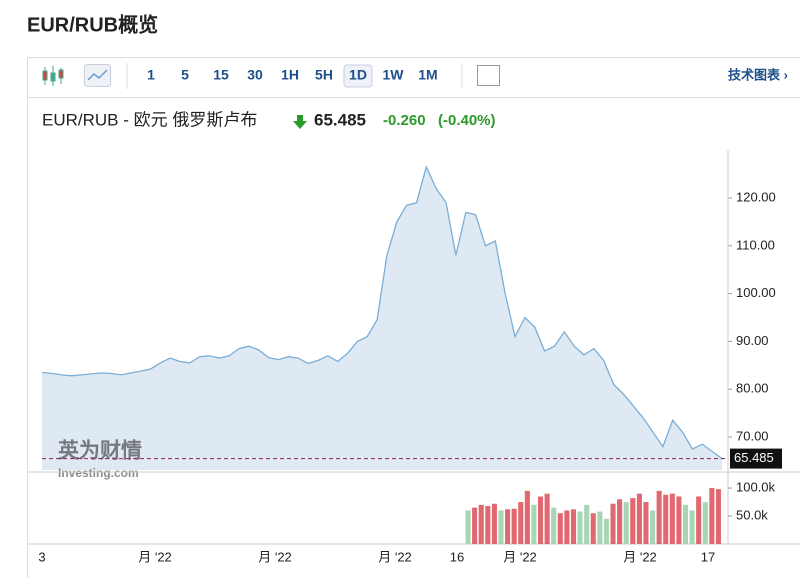 The image size is (800, 583). I want to click on tech-chart-link: 技术图表 ›, so click(758, 74).